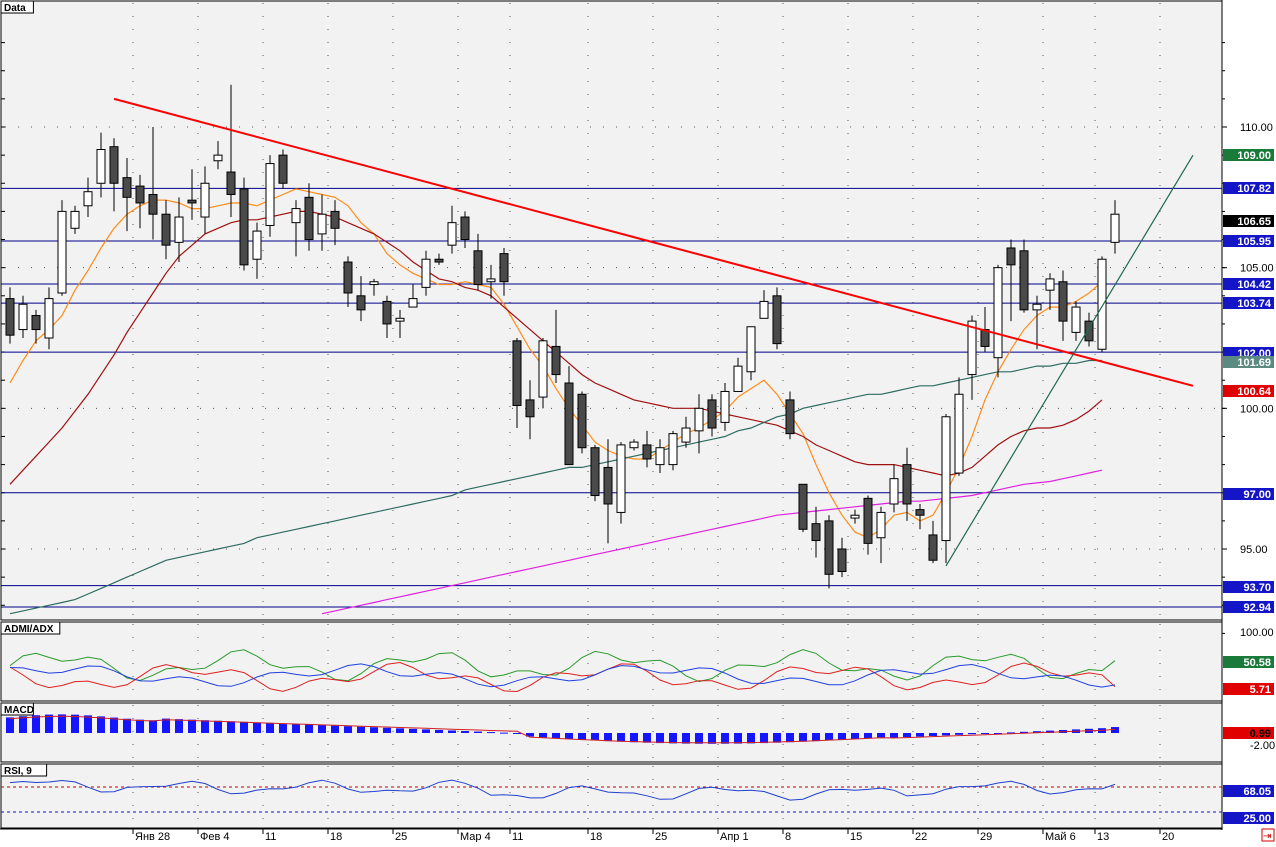  Describe the element at coordinates (1248, 494) in the screenshot. I see `price-tag-bg` at that location.